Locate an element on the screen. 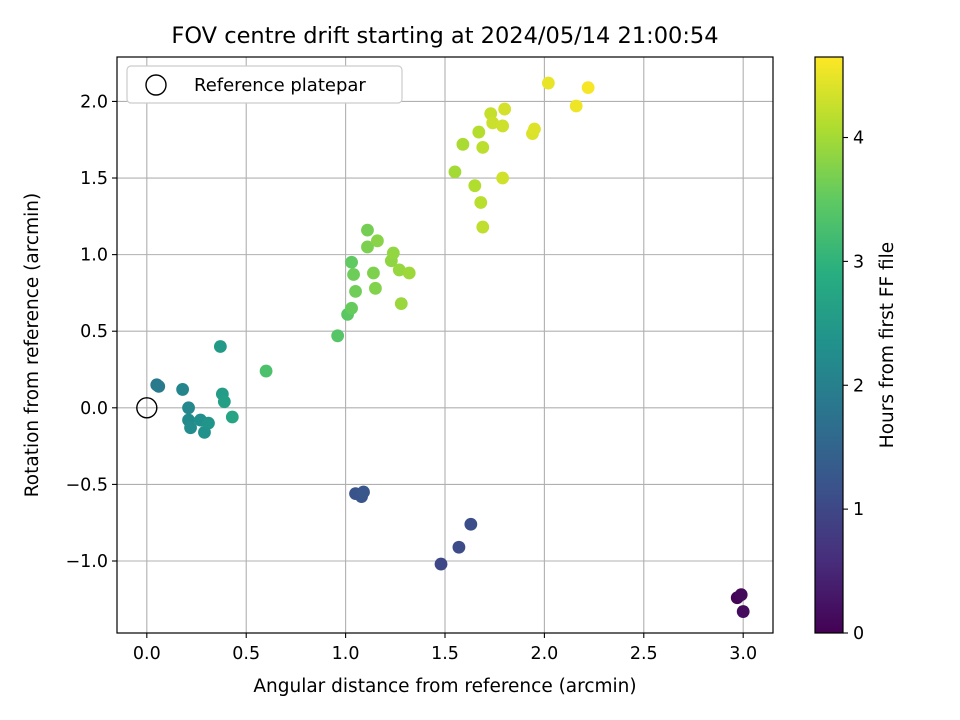 This screenshot has width=960, height=720. y-tick-label-3: 0.5 is located at coordinates (94, 332).